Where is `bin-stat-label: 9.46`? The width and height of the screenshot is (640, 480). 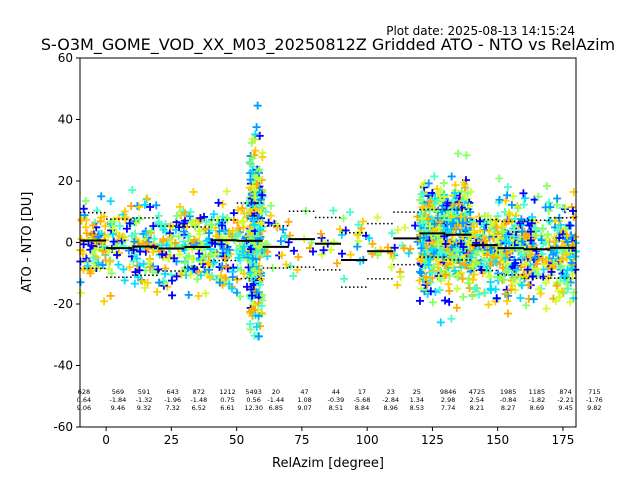 bin-stat-label: 9.46 is located at coordinates (118, 408).